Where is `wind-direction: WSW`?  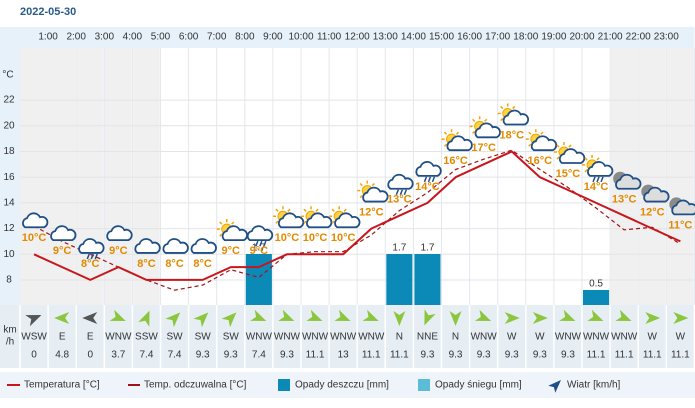
wind-direction: WSW is located at coordinates (34, 337).